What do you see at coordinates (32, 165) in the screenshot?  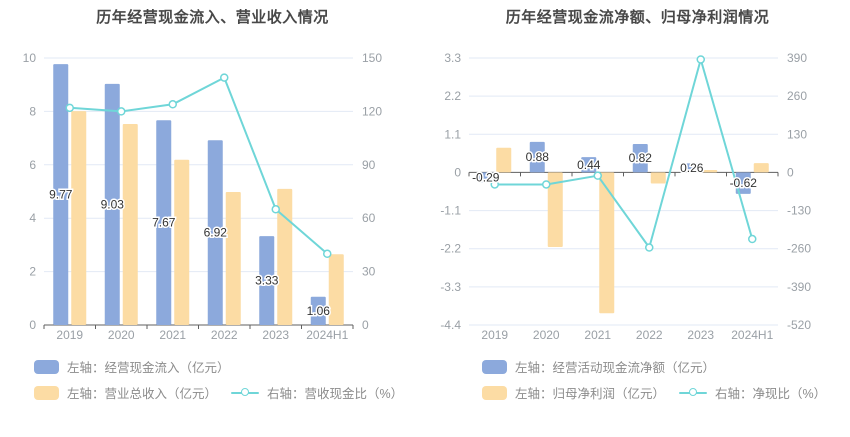 I see `svg-text: 6` at bounding box center [32, 165].